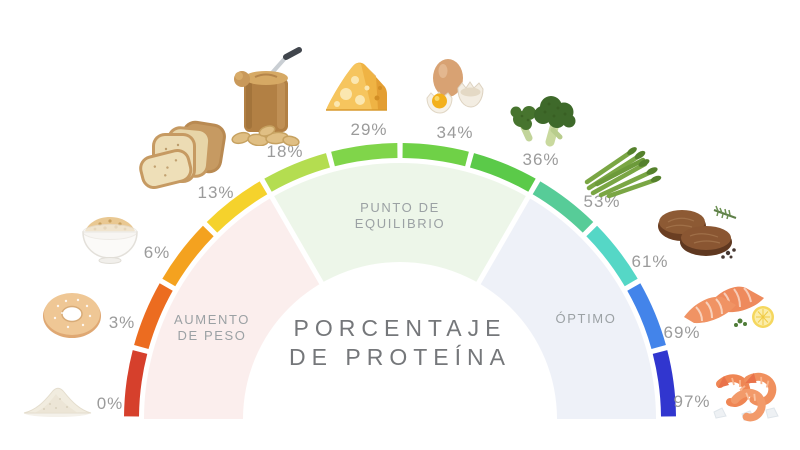 The height and width of the screenshot is (450, 800). I want to click on chart-title: PORCENTAJE DE PROTEÍNA, so click(400, 343).